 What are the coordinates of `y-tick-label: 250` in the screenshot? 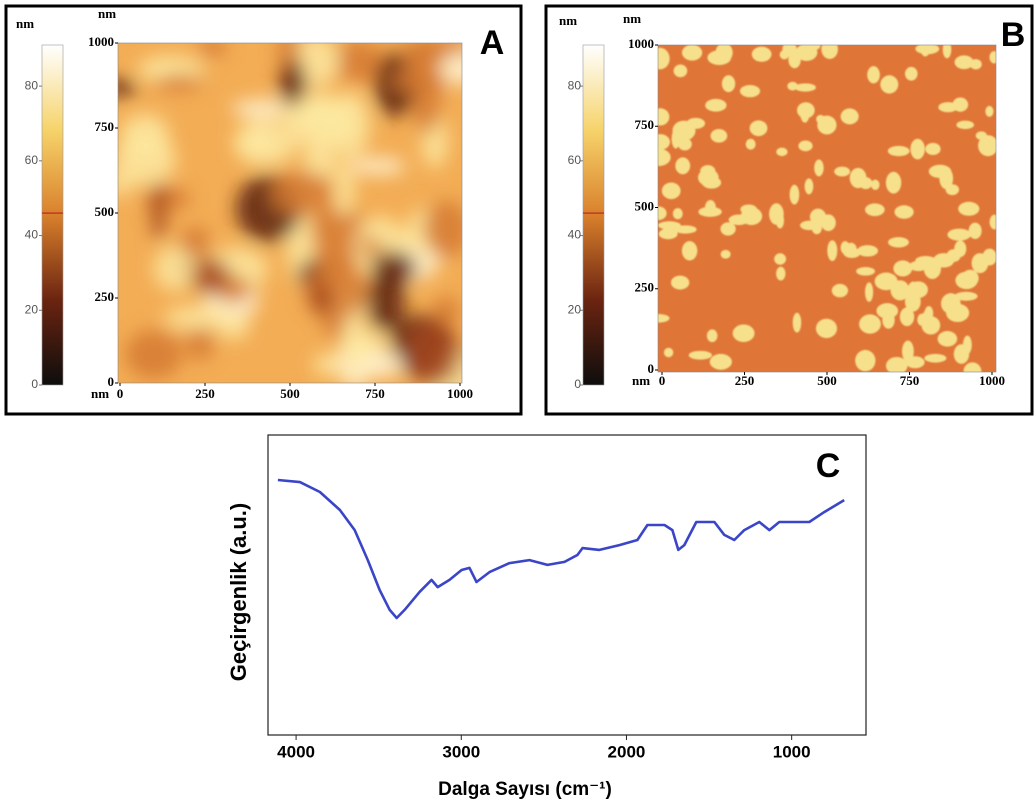 It's located at (105, 296).